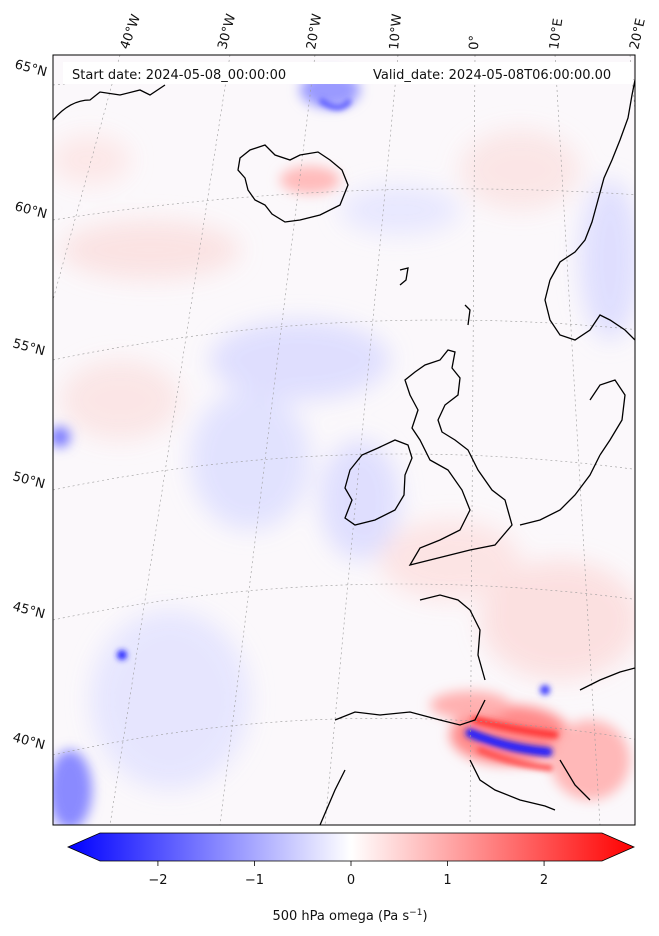  I want to click on longitude-labels: 40°W 30°W 20°W 10°W 0° 10°E 20°E, so click(383, 31).